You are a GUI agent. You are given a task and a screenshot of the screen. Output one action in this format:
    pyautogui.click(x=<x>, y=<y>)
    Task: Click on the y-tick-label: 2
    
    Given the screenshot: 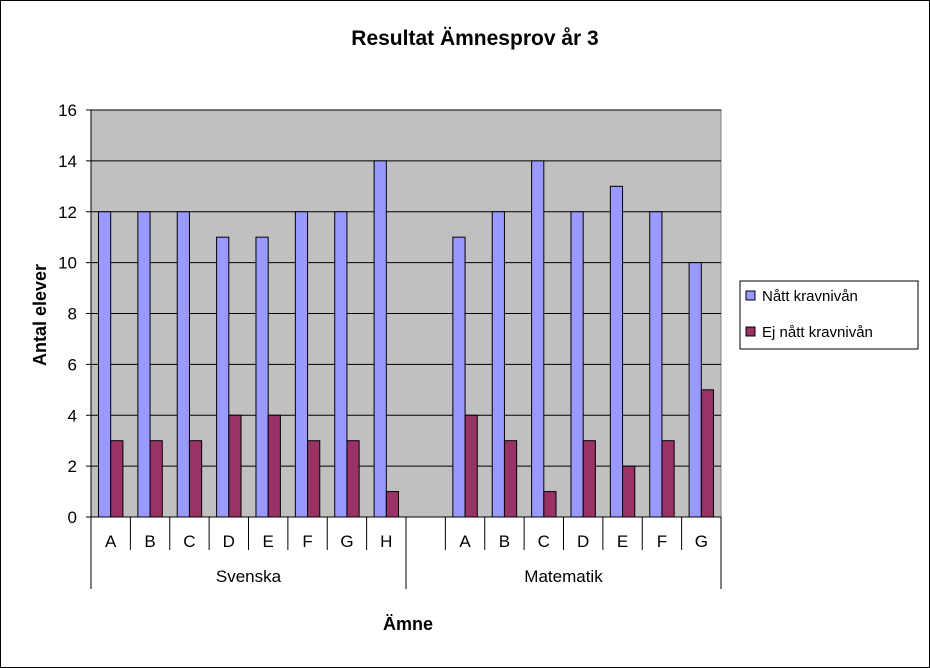 What is the action you would take?
    pyautogui.click(x=72, y=466)
    